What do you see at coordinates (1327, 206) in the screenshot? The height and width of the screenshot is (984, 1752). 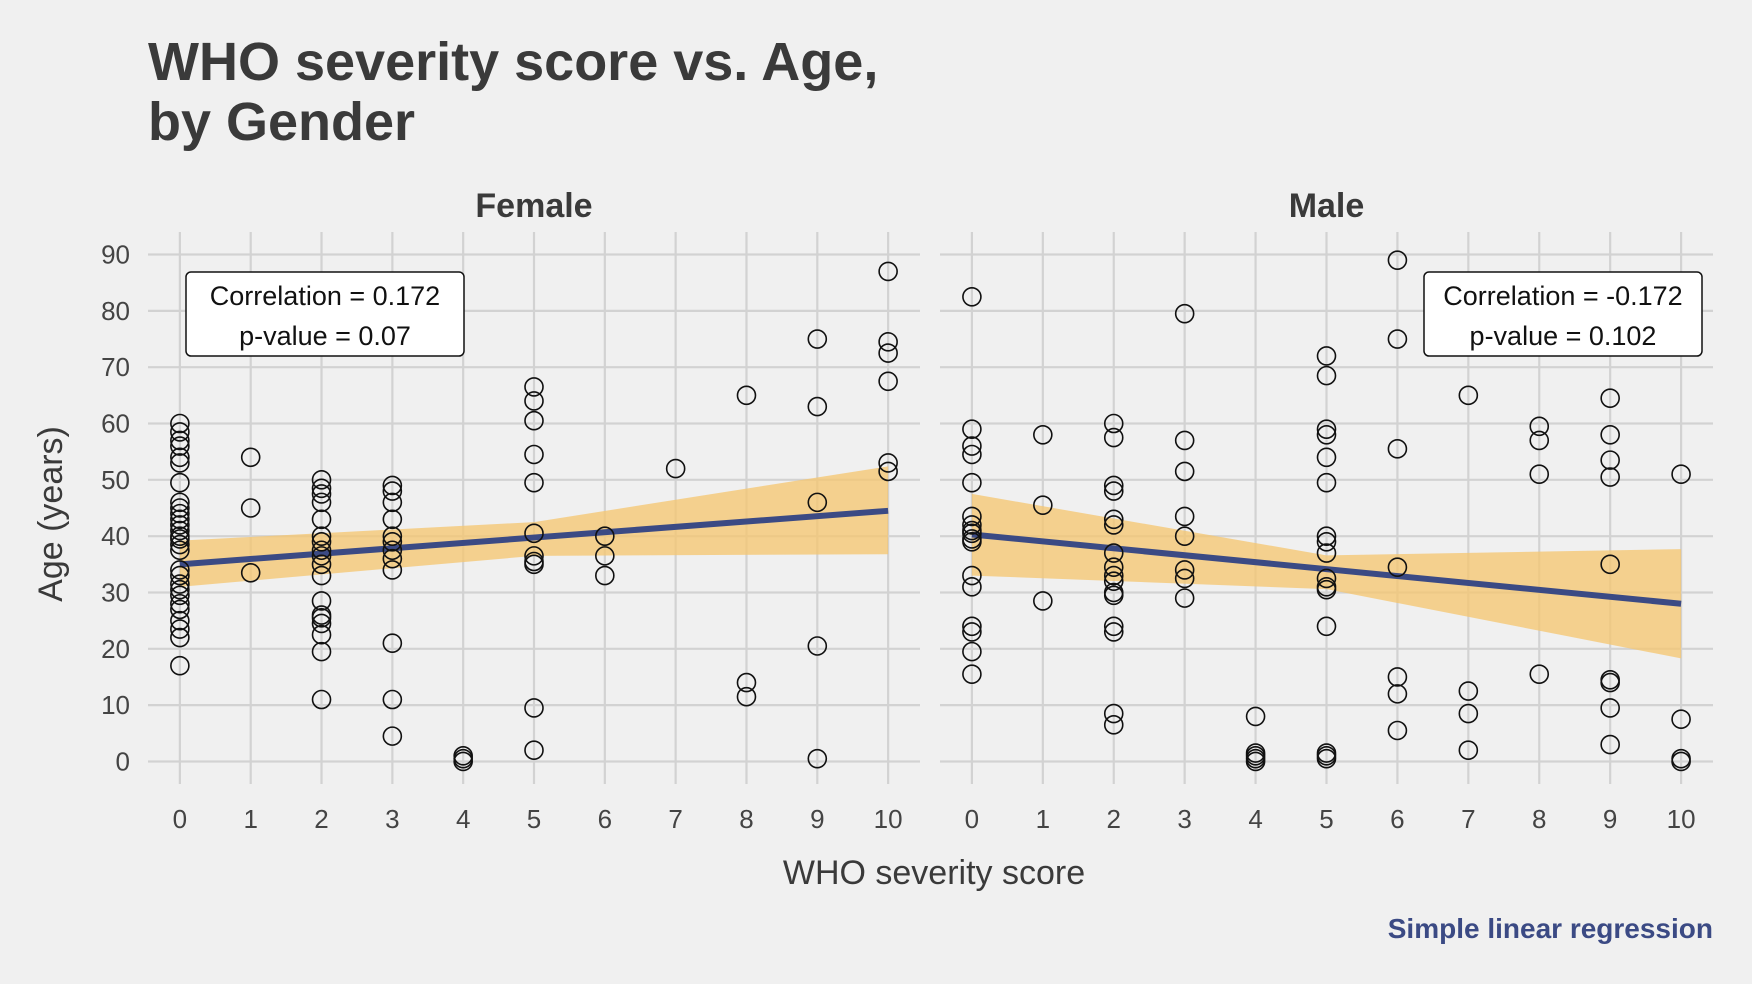 I see `panel-title-male: Male` at bounding box center [1327, 206].